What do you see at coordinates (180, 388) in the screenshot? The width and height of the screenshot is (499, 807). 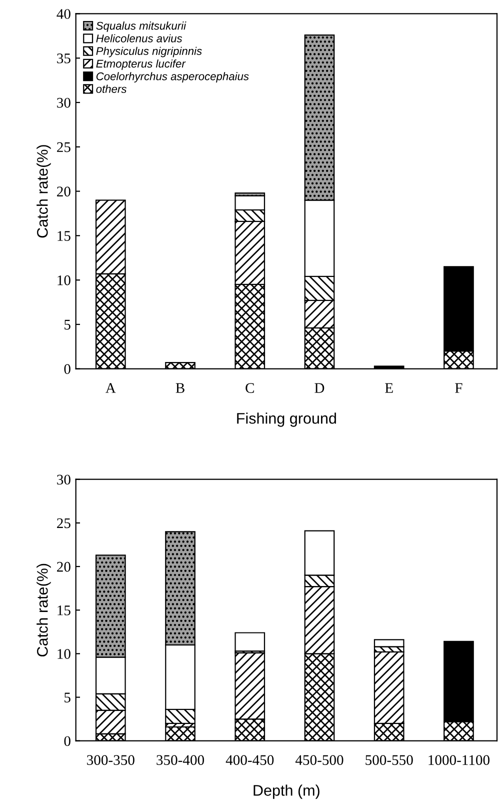 I see `x-tick-label: B` at bounding box center [180, 388].